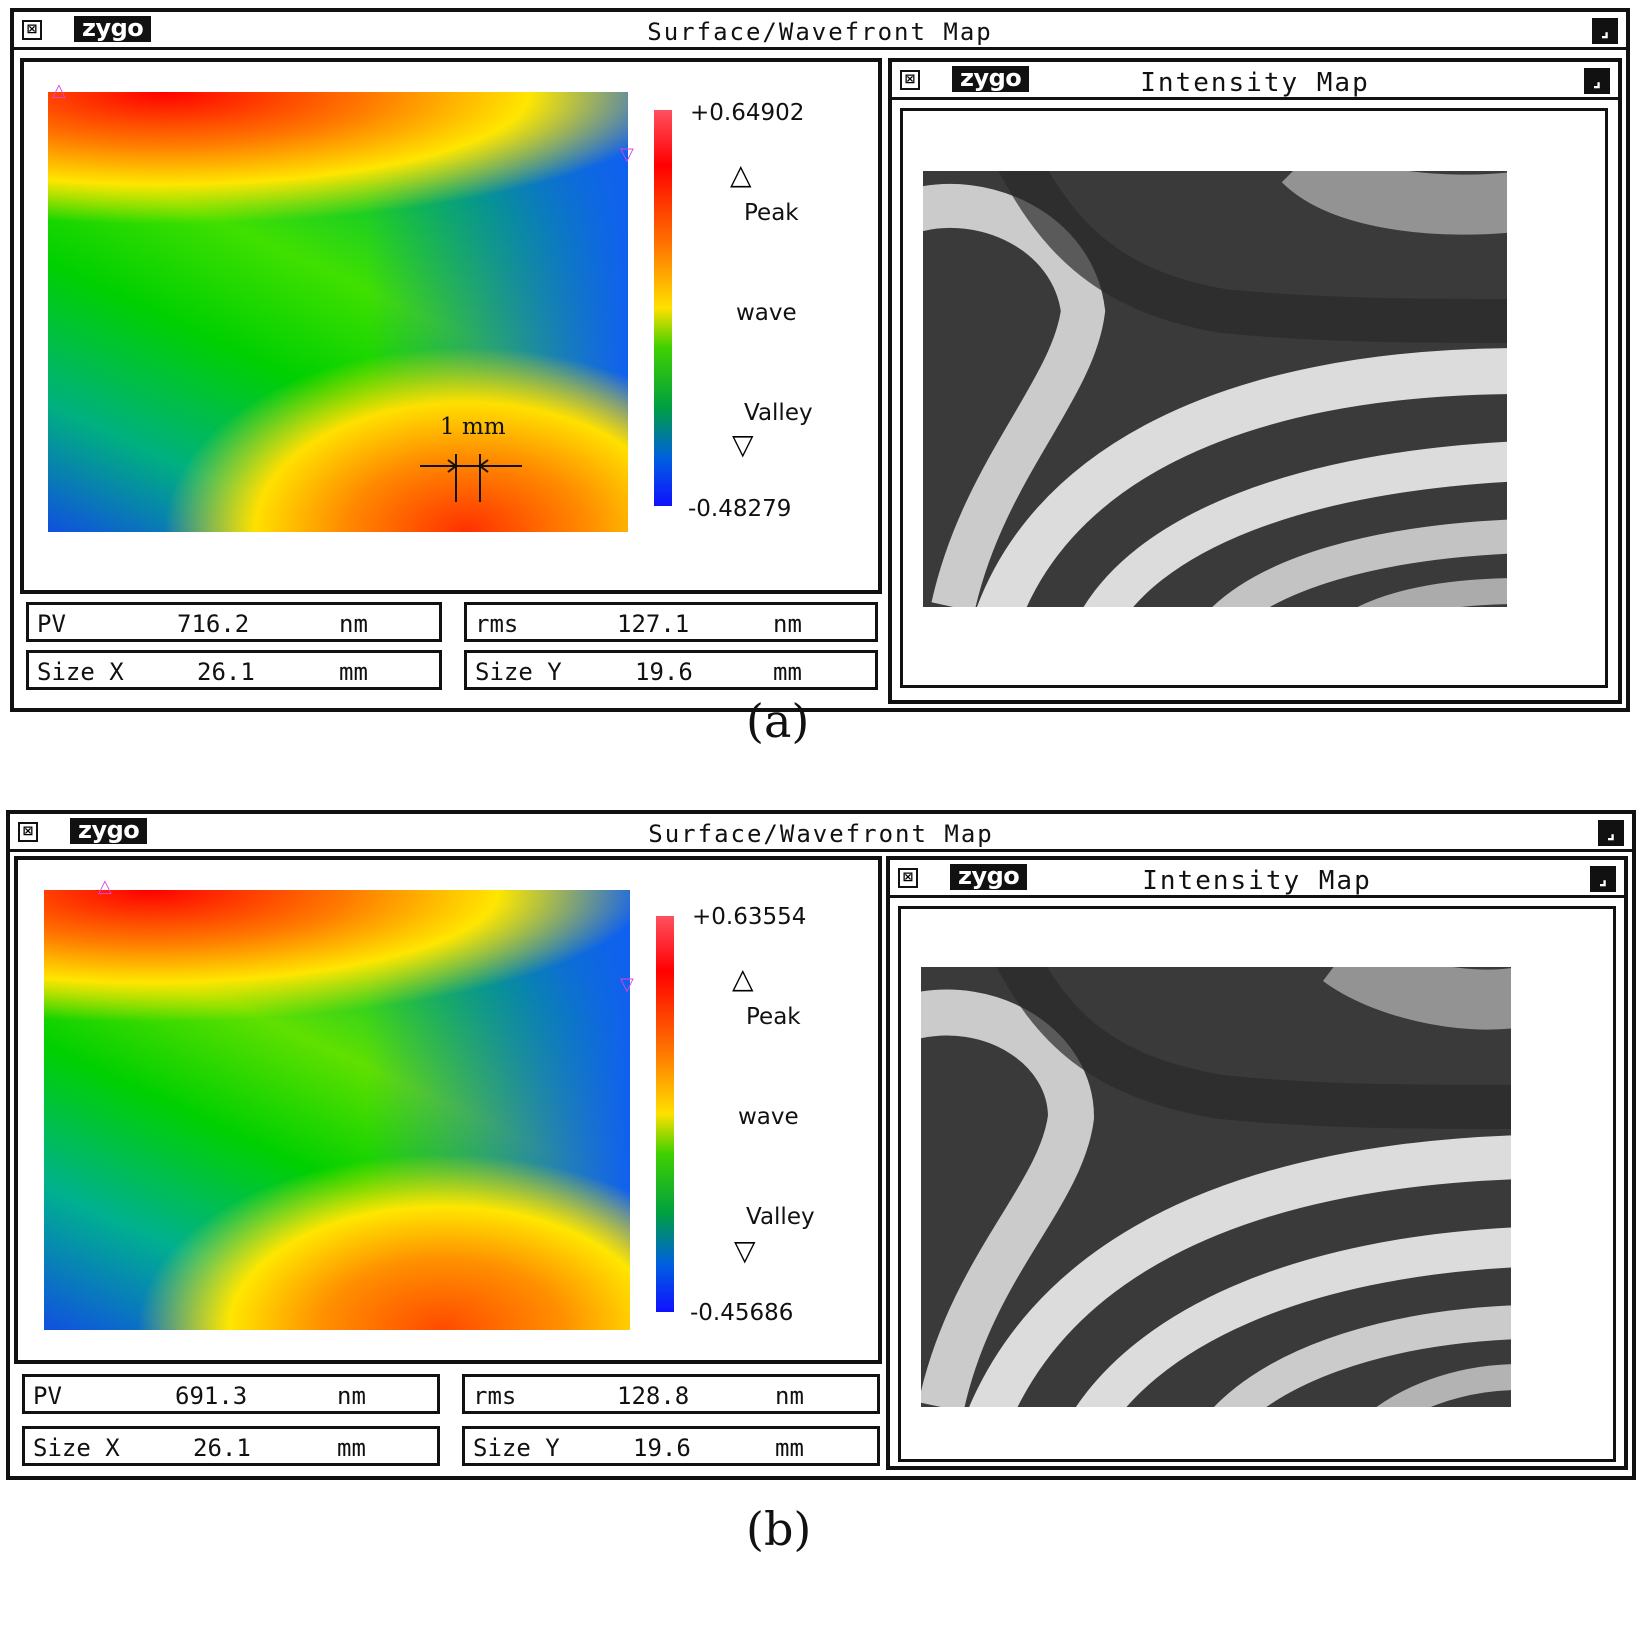  I want to click on panel-label: (b), so click(779, 1529).